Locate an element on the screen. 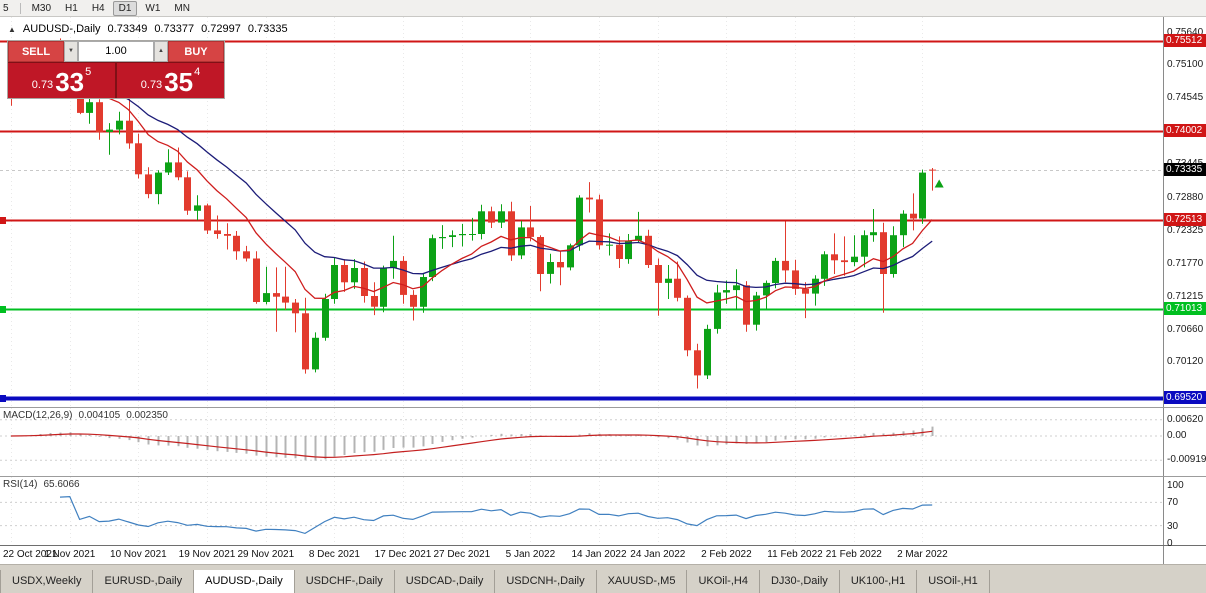 This screenshot has height=593, width=1206. date-tick-label: 24 Jan 2022 is located at coordinates (658, 554).